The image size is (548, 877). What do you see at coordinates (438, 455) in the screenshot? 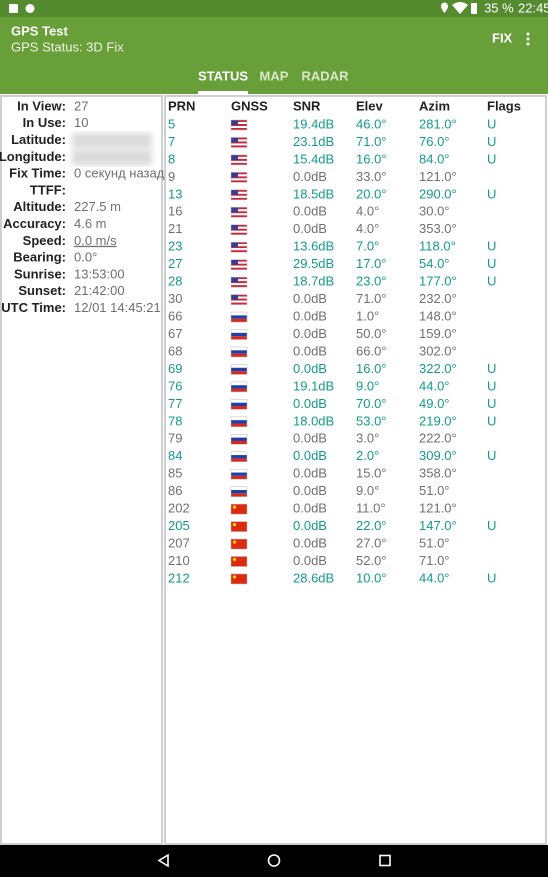
I see `sat-azim: 309.0°` at bounding box center [438, 455].